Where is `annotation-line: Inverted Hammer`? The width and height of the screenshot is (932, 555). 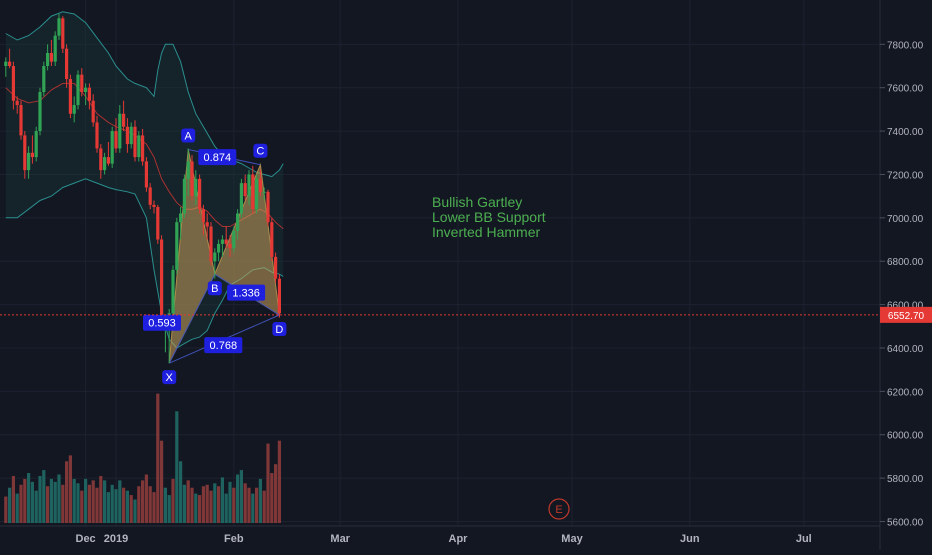 annotation-line: Inverted Hammer is located at coordinates (486, 232).